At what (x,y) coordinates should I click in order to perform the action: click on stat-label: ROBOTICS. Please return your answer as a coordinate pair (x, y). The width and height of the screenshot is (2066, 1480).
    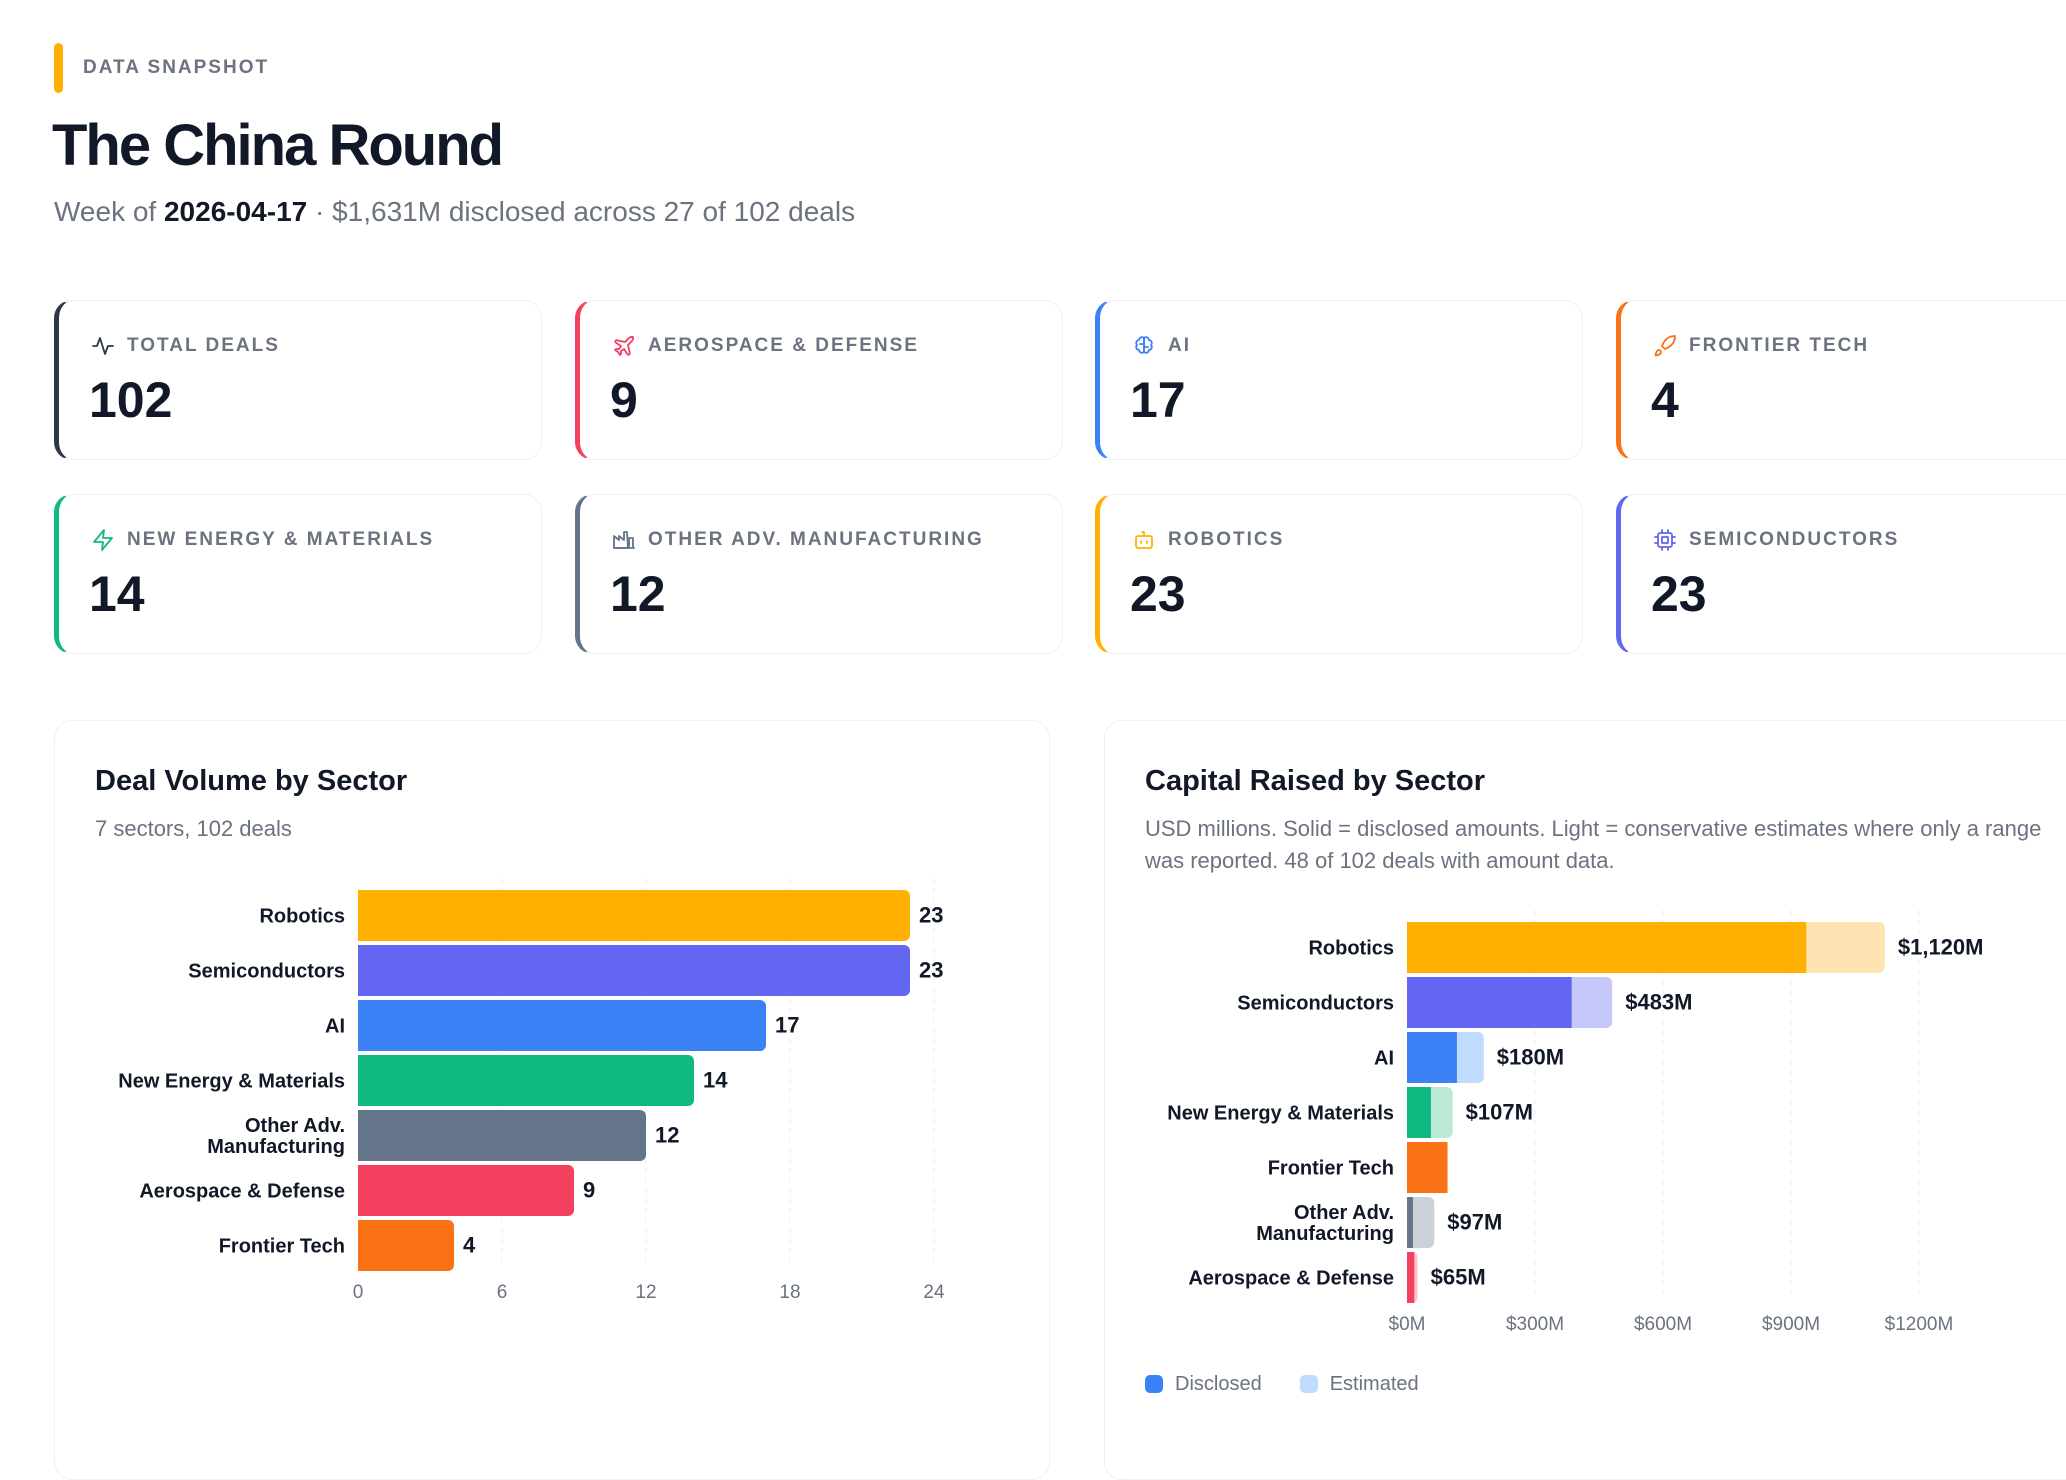
    Looking at the image, I should click on (1208, 540).